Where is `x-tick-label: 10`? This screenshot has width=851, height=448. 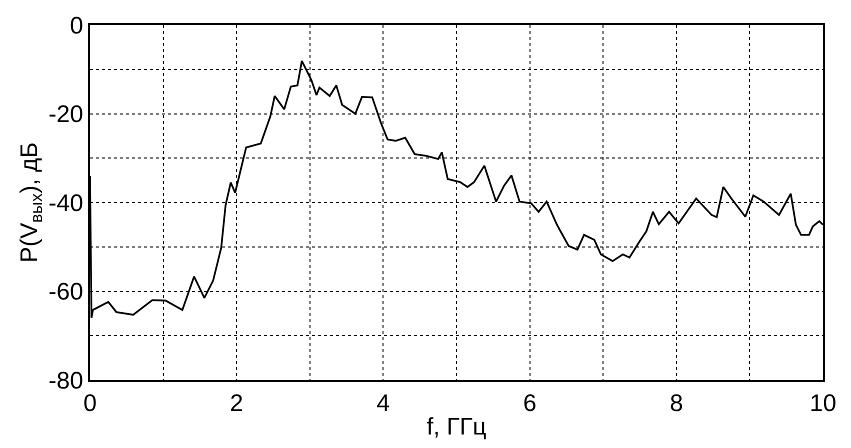 x-tick-label: 10 is located at coordinates (823, 403).